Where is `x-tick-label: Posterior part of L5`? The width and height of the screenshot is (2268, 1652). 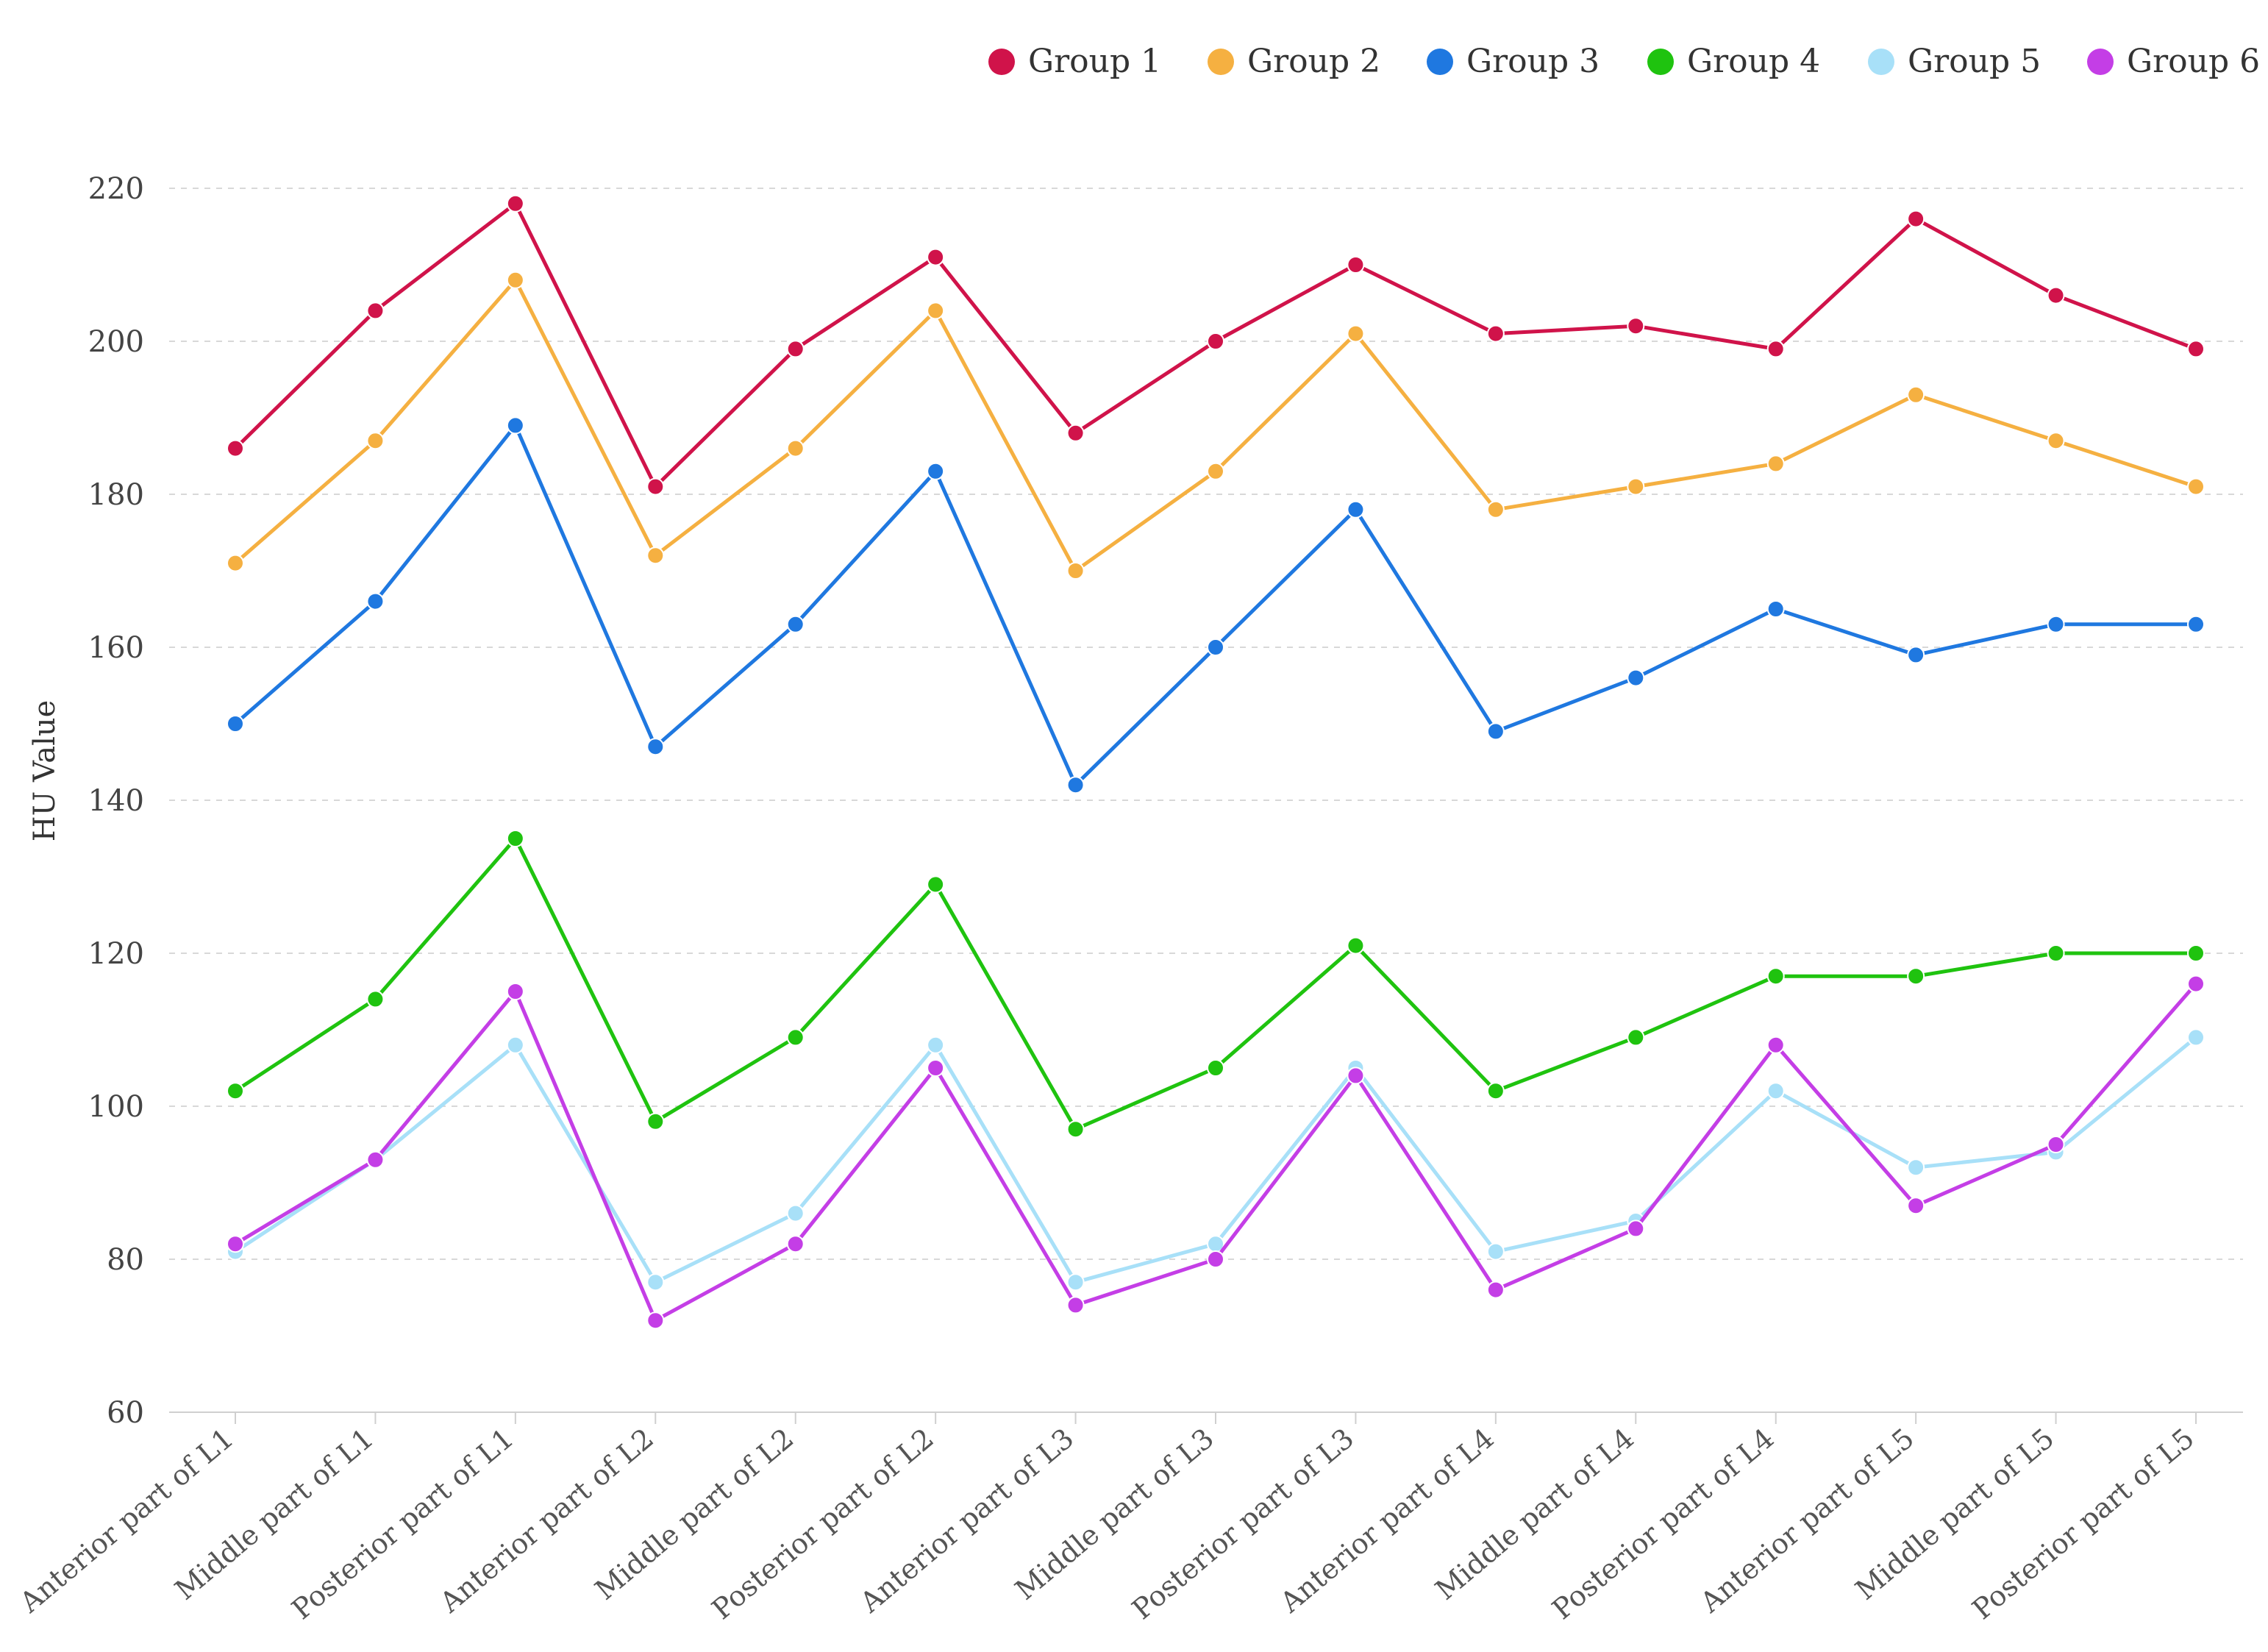 x-tick-label: Posterior part of L5 is located at coordinates (2083, 1524).